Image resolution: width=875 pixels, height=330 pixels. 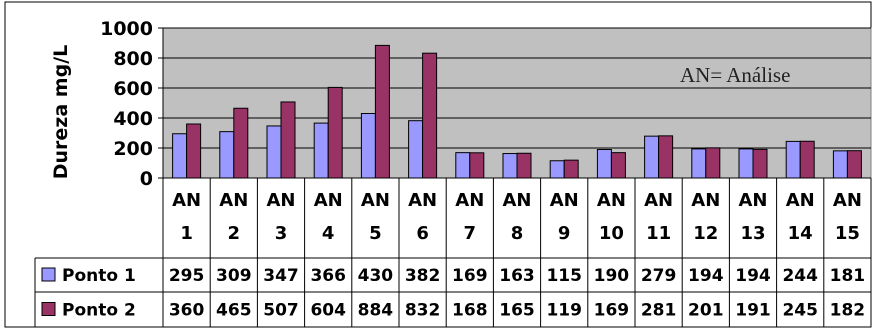 What do you see at coordinates (658, 233) in the screenshot?
I see `category-label: 11` at bounding box center [658, 233].